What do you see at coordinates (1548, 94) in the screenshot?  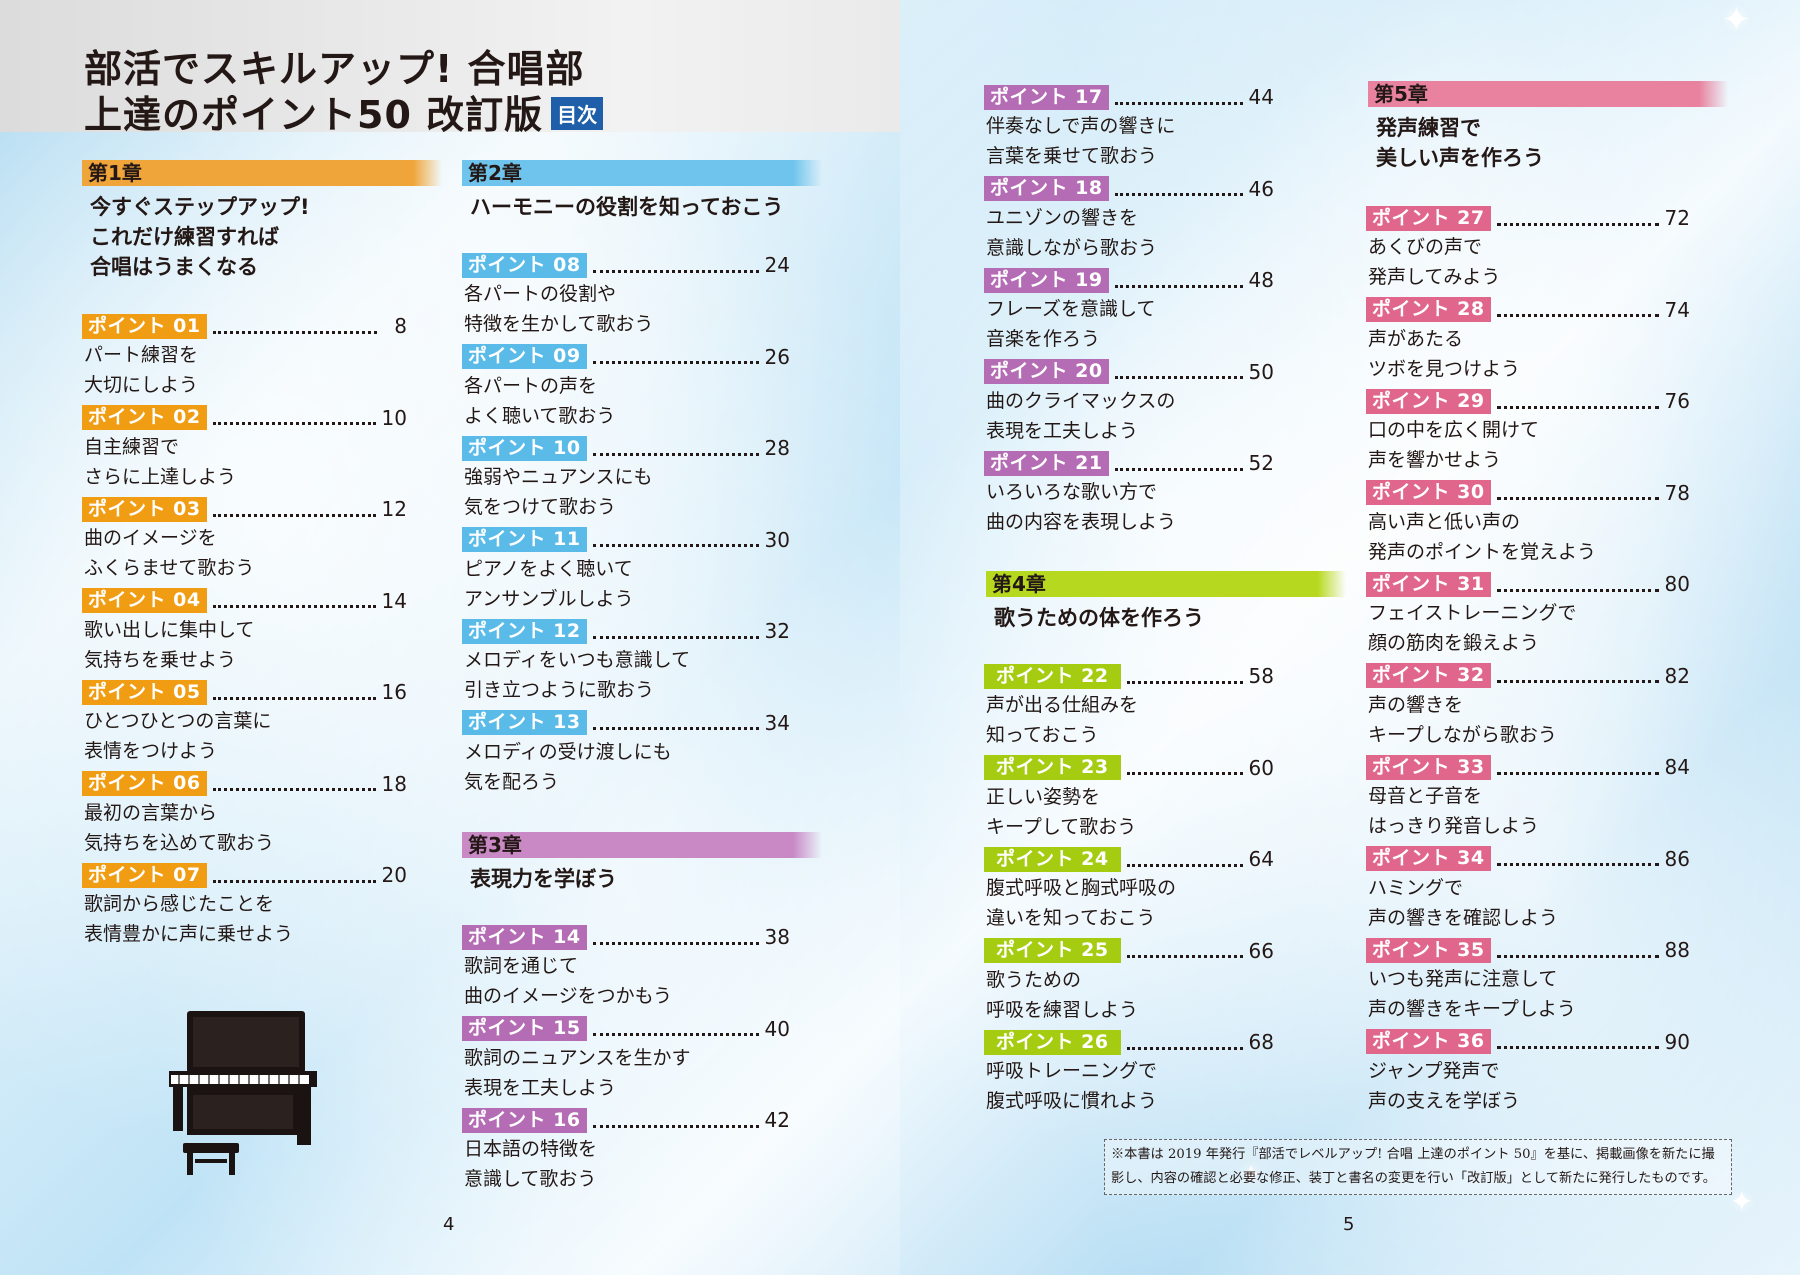 I see `chapter-label: 第5章` at bounding box center [1548, 94].